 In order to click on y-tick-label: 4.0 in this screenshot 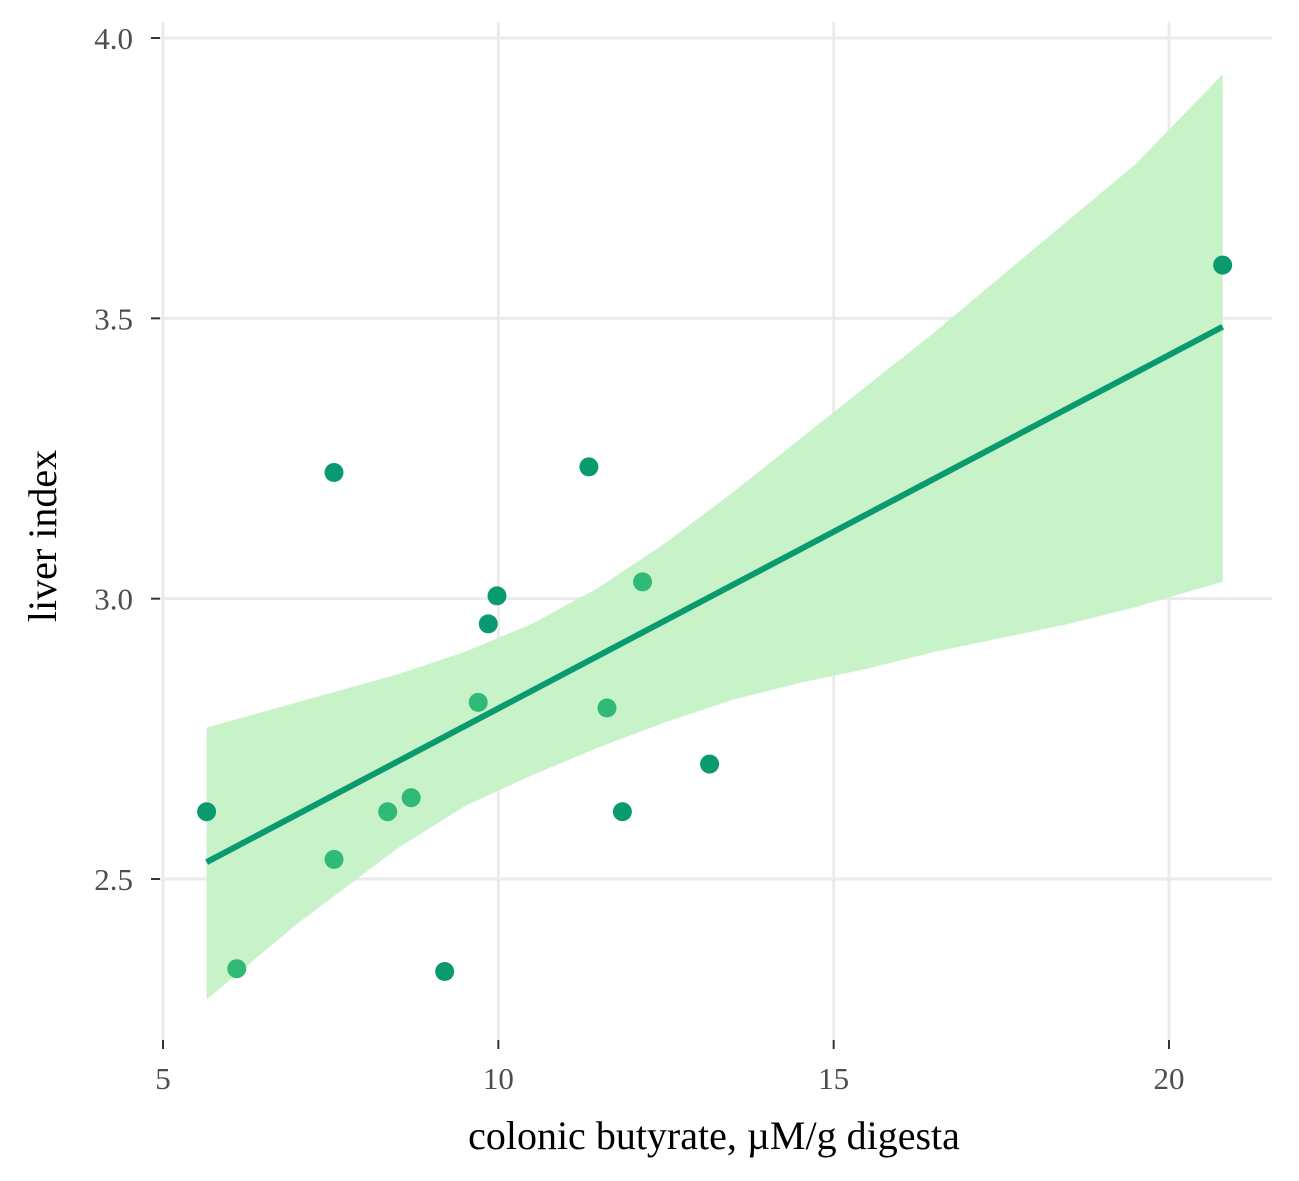, I will do `click(113, 38)`.